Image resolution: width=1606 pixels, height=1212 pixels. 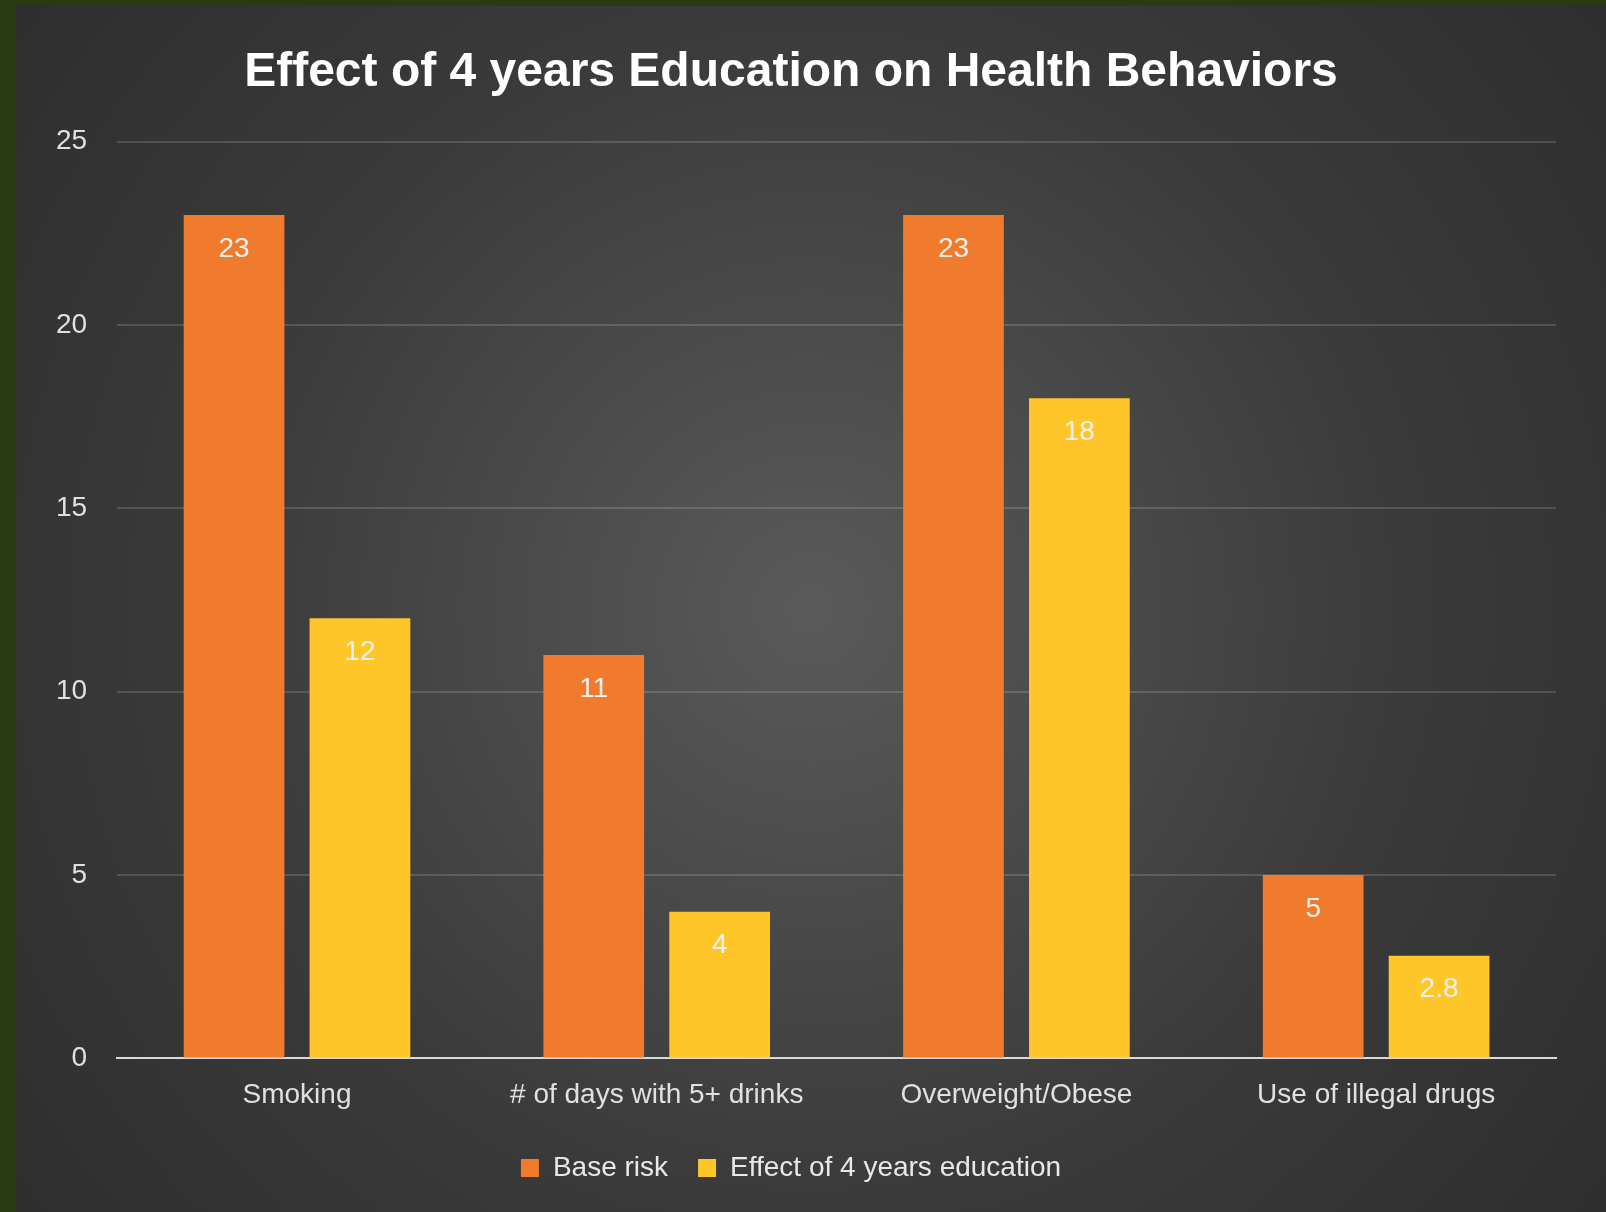 I want to click on y-tick-label: 15, so click(x=71, y=507).